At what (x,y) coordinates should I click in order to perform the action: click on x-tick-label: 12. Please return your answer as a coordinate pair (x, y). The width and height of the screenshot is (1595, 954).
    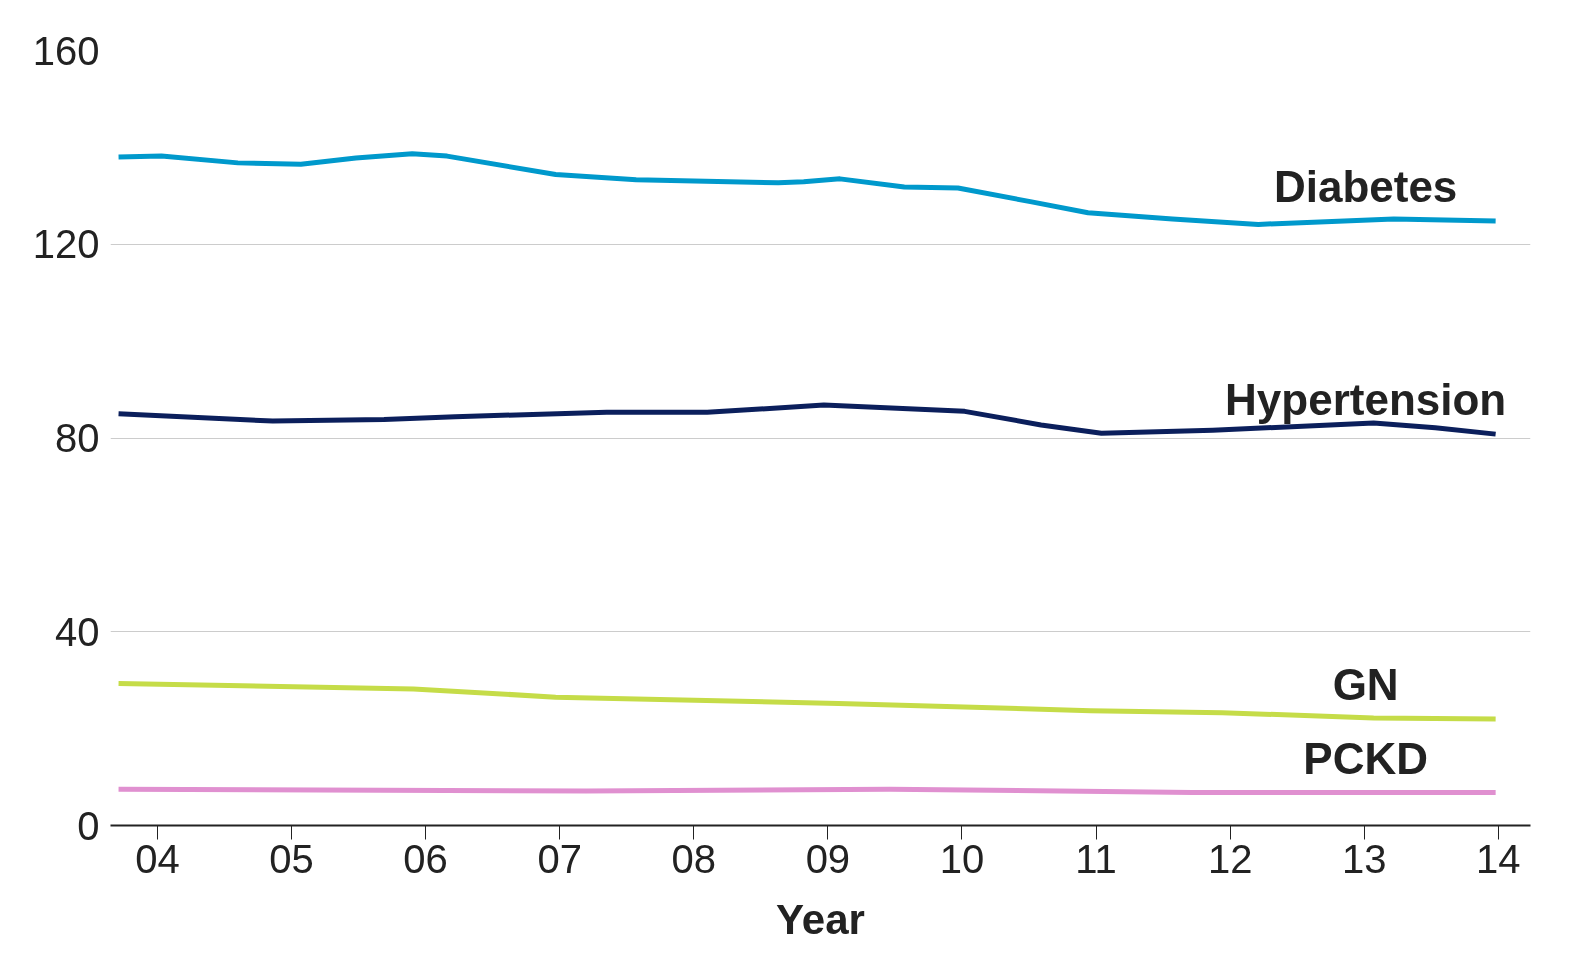
    Looking at the image, I should click on (1230, 858).